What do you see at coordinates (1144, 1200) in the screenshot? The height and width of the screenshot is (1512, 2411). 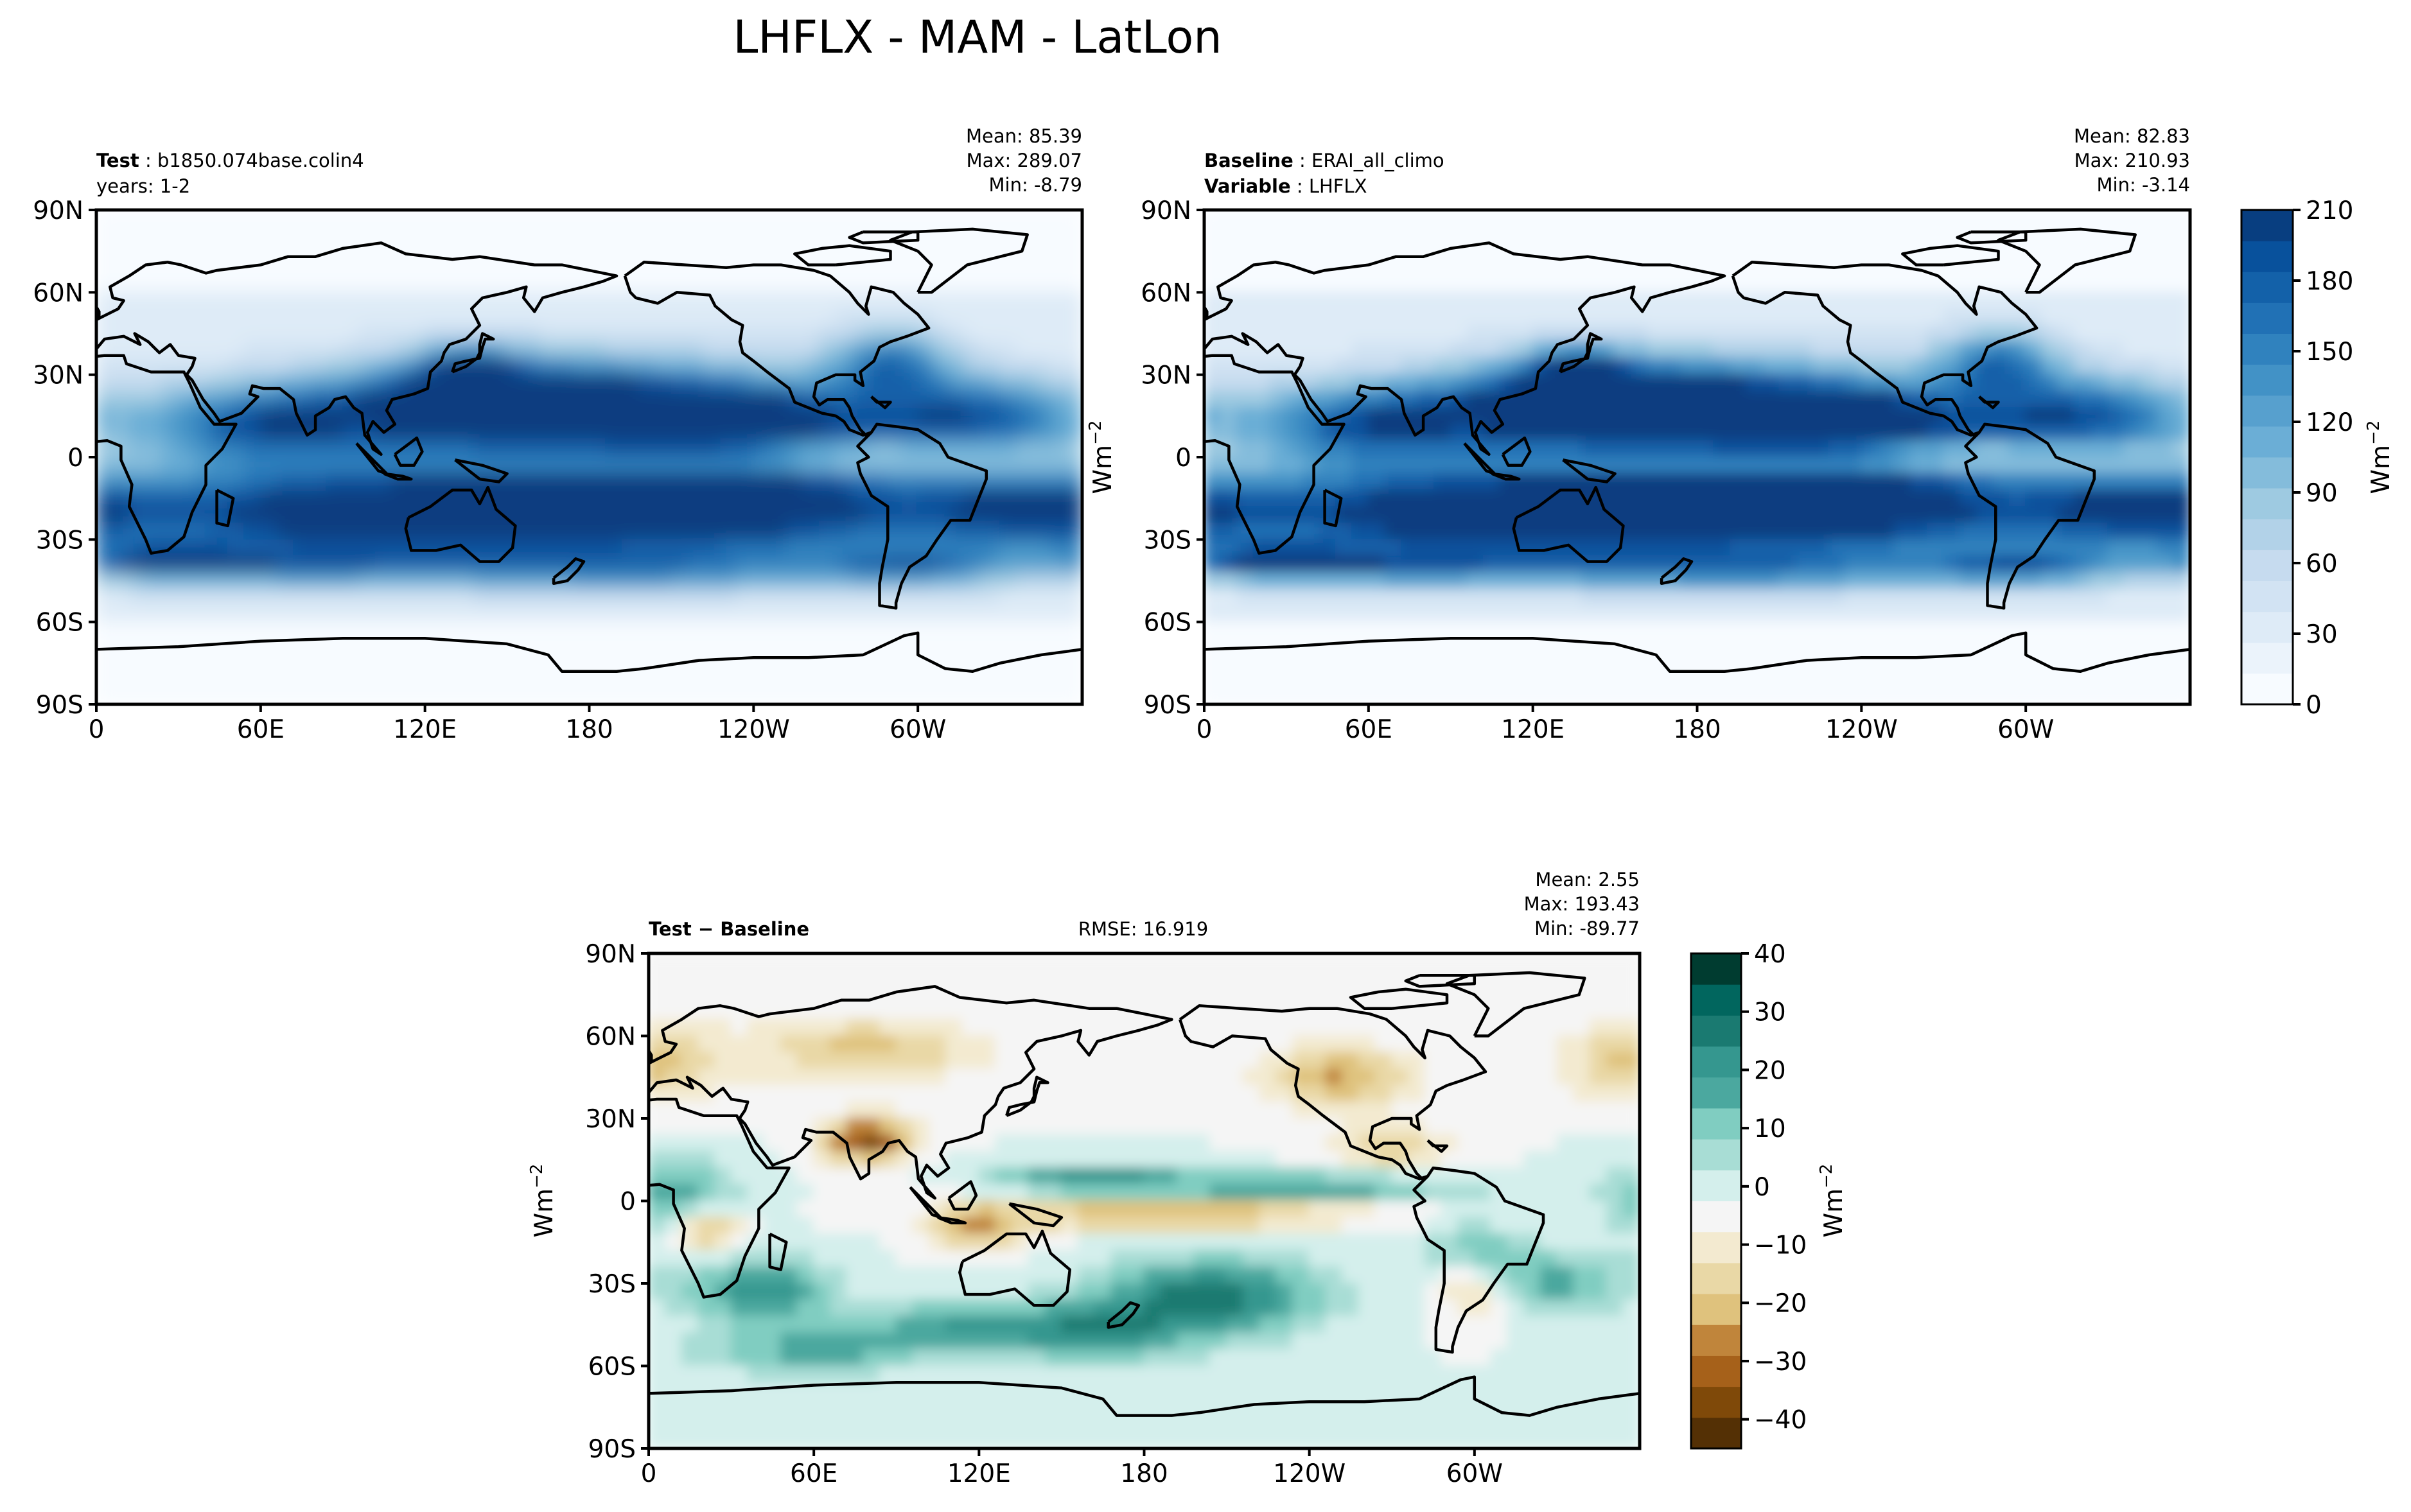 I see `difference-field-cells` at bounding box center [1144, 1200].